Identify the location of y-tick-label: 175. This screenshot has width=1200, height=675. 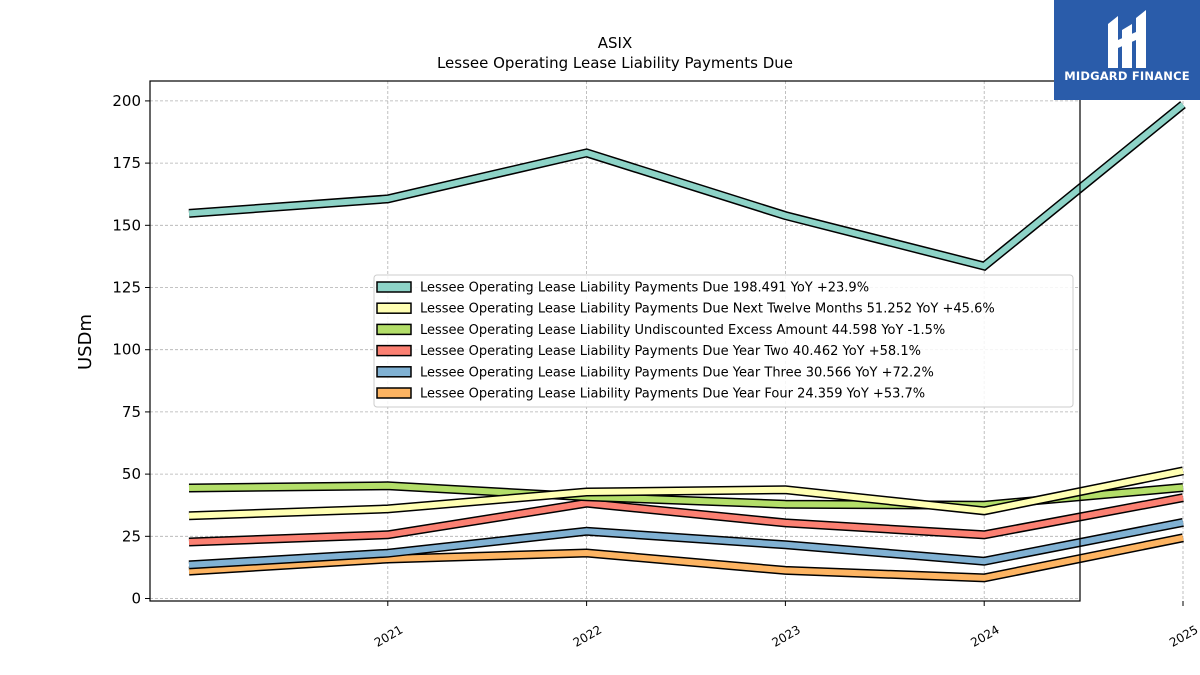
(126, 163).